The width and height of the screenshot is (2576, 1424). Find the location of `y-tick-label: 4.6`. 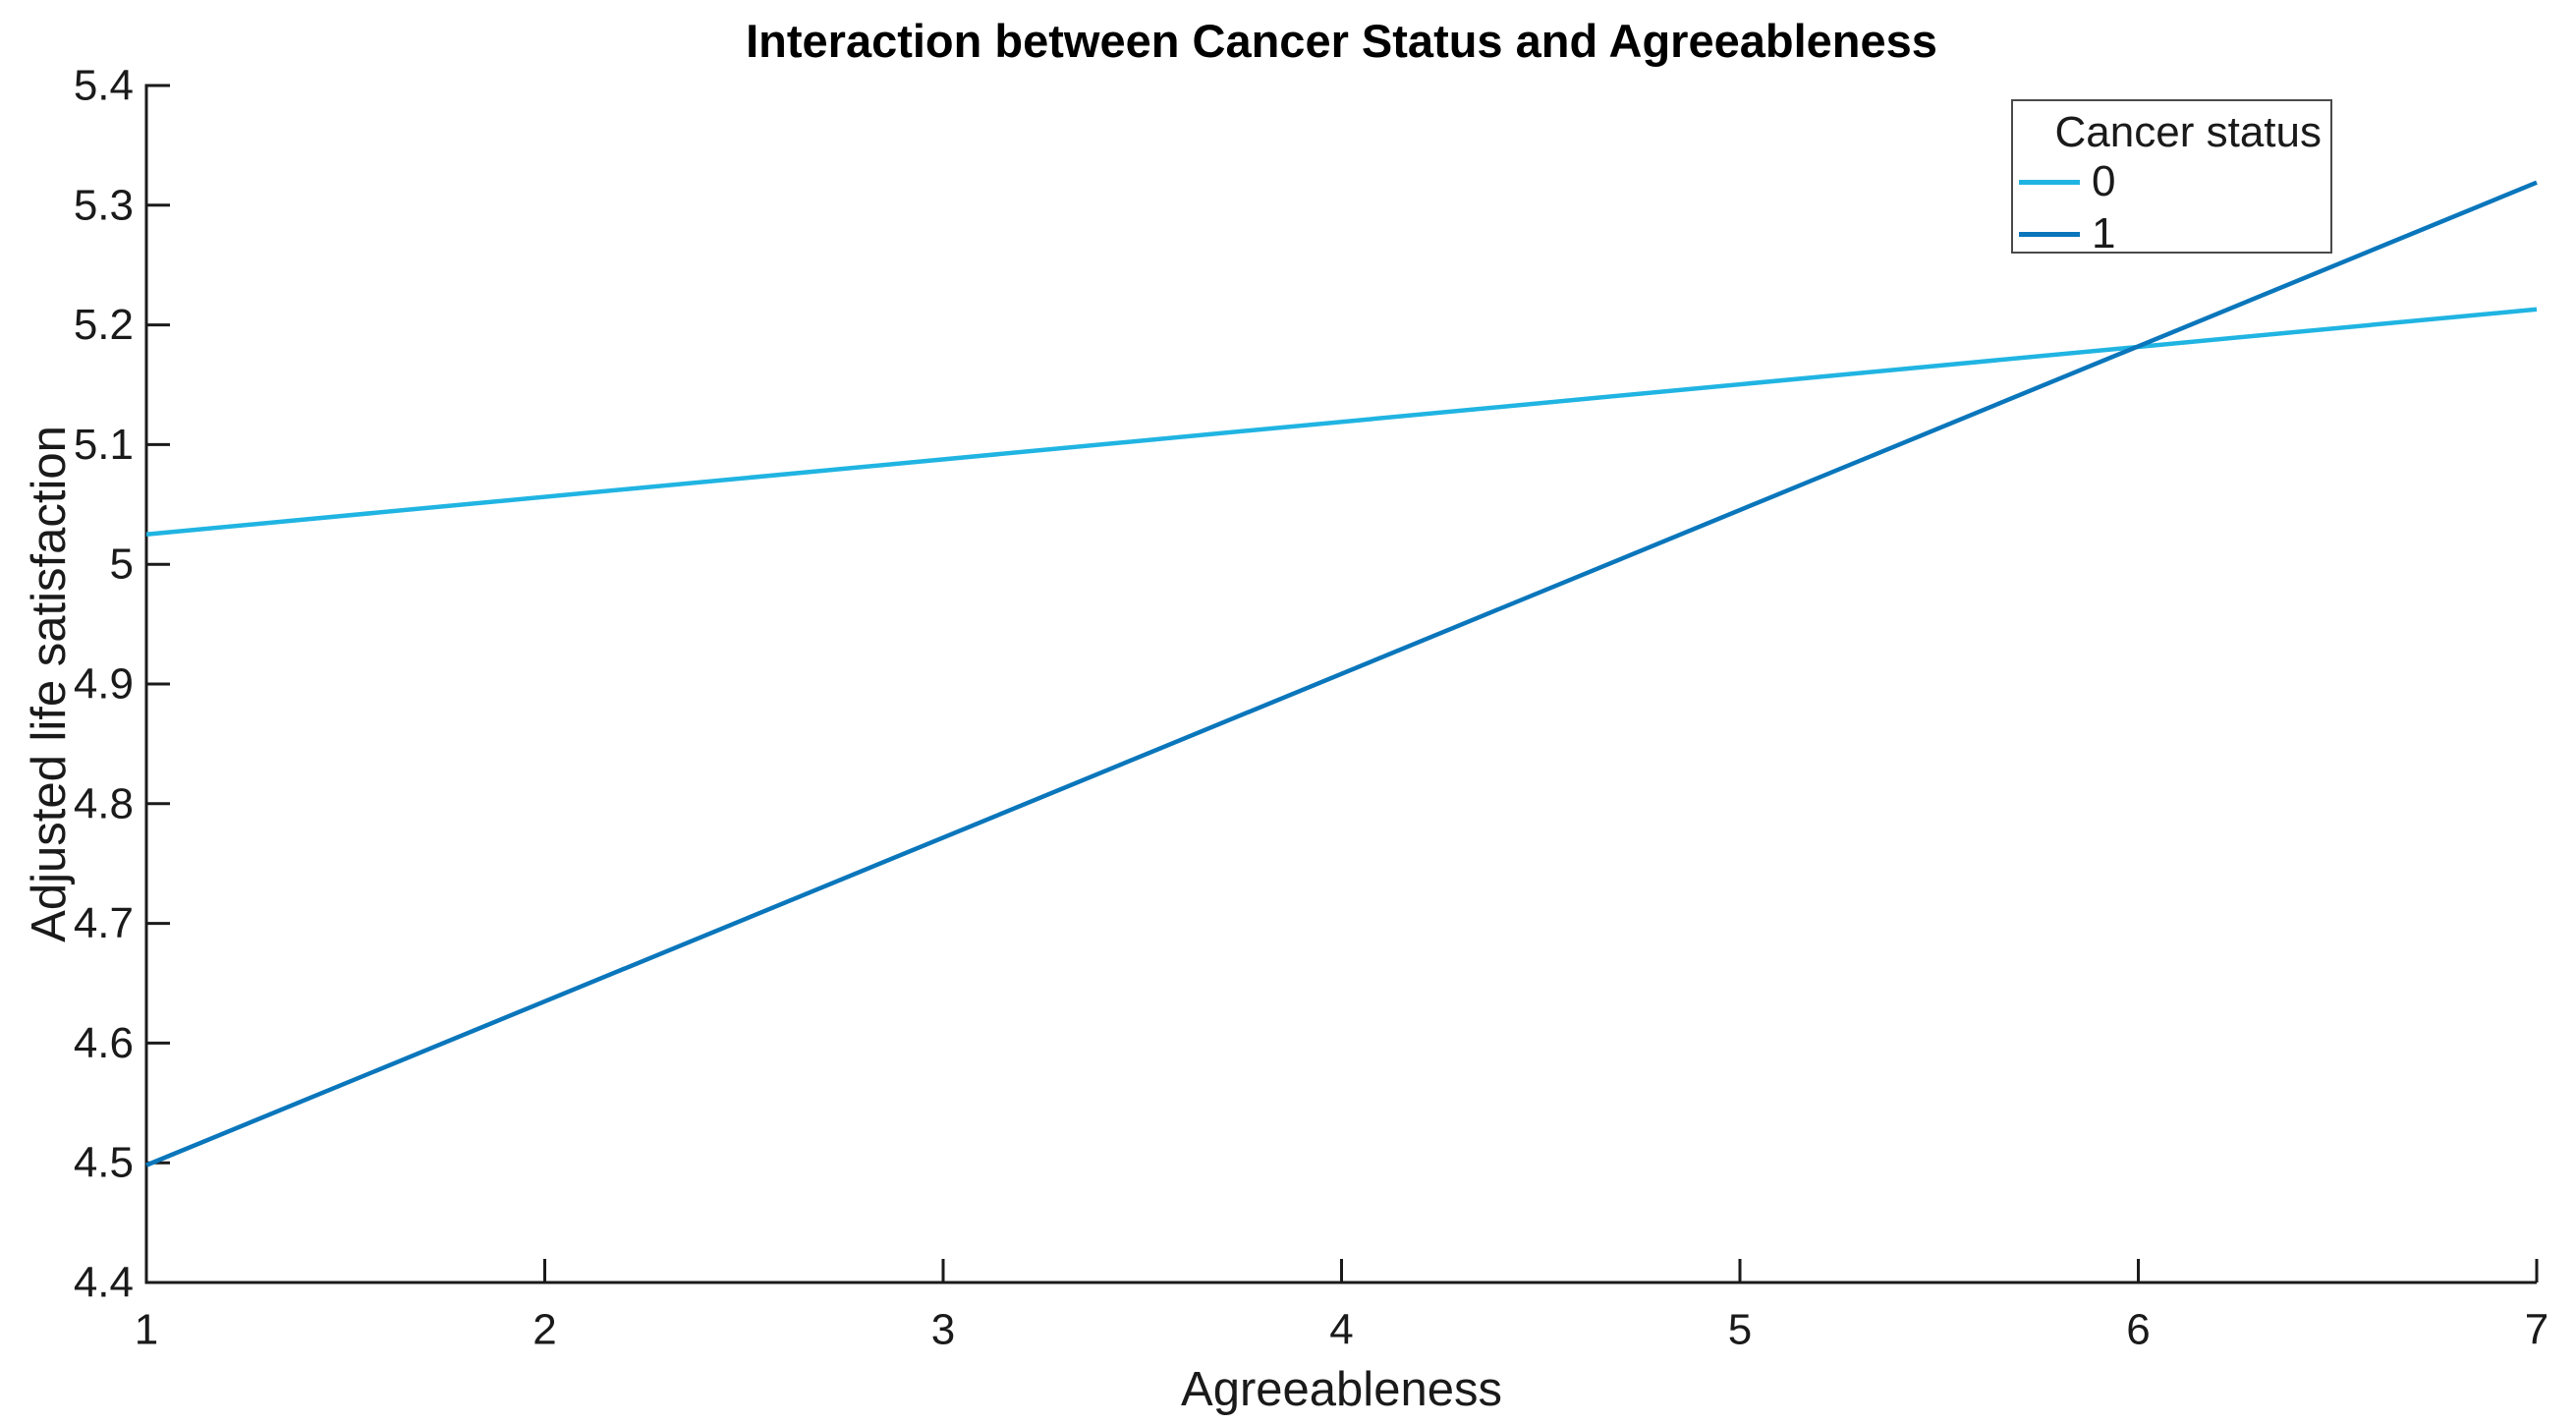

y-tick-label: 4.6 is located at coordinates (104, 1043).